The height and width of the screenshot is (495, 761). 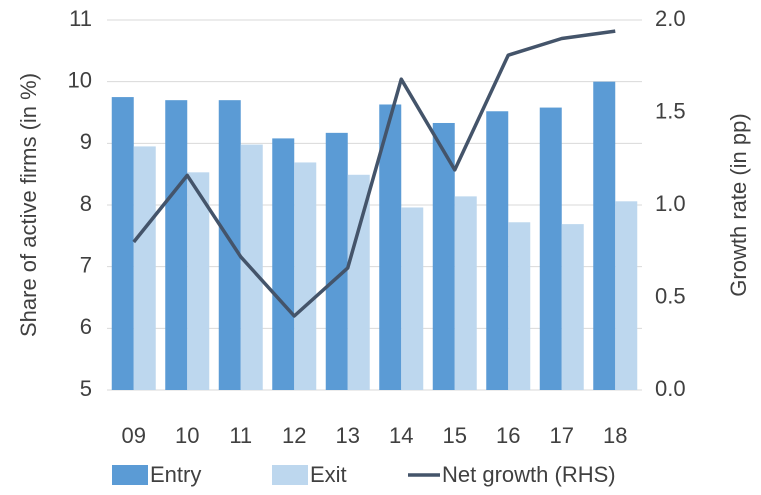 I want to click on x-tick-label: 13, so click(x=348, y=435).